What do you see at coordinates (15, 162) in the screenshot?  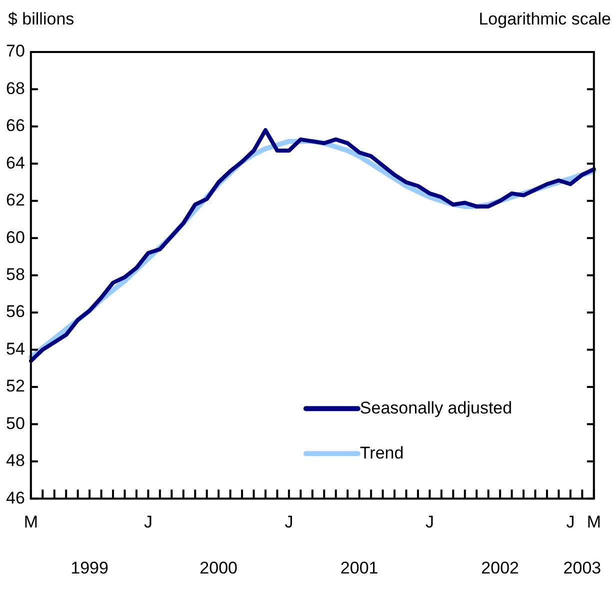 I see `y-tick-label: 64` at bounding box center [15, 162].